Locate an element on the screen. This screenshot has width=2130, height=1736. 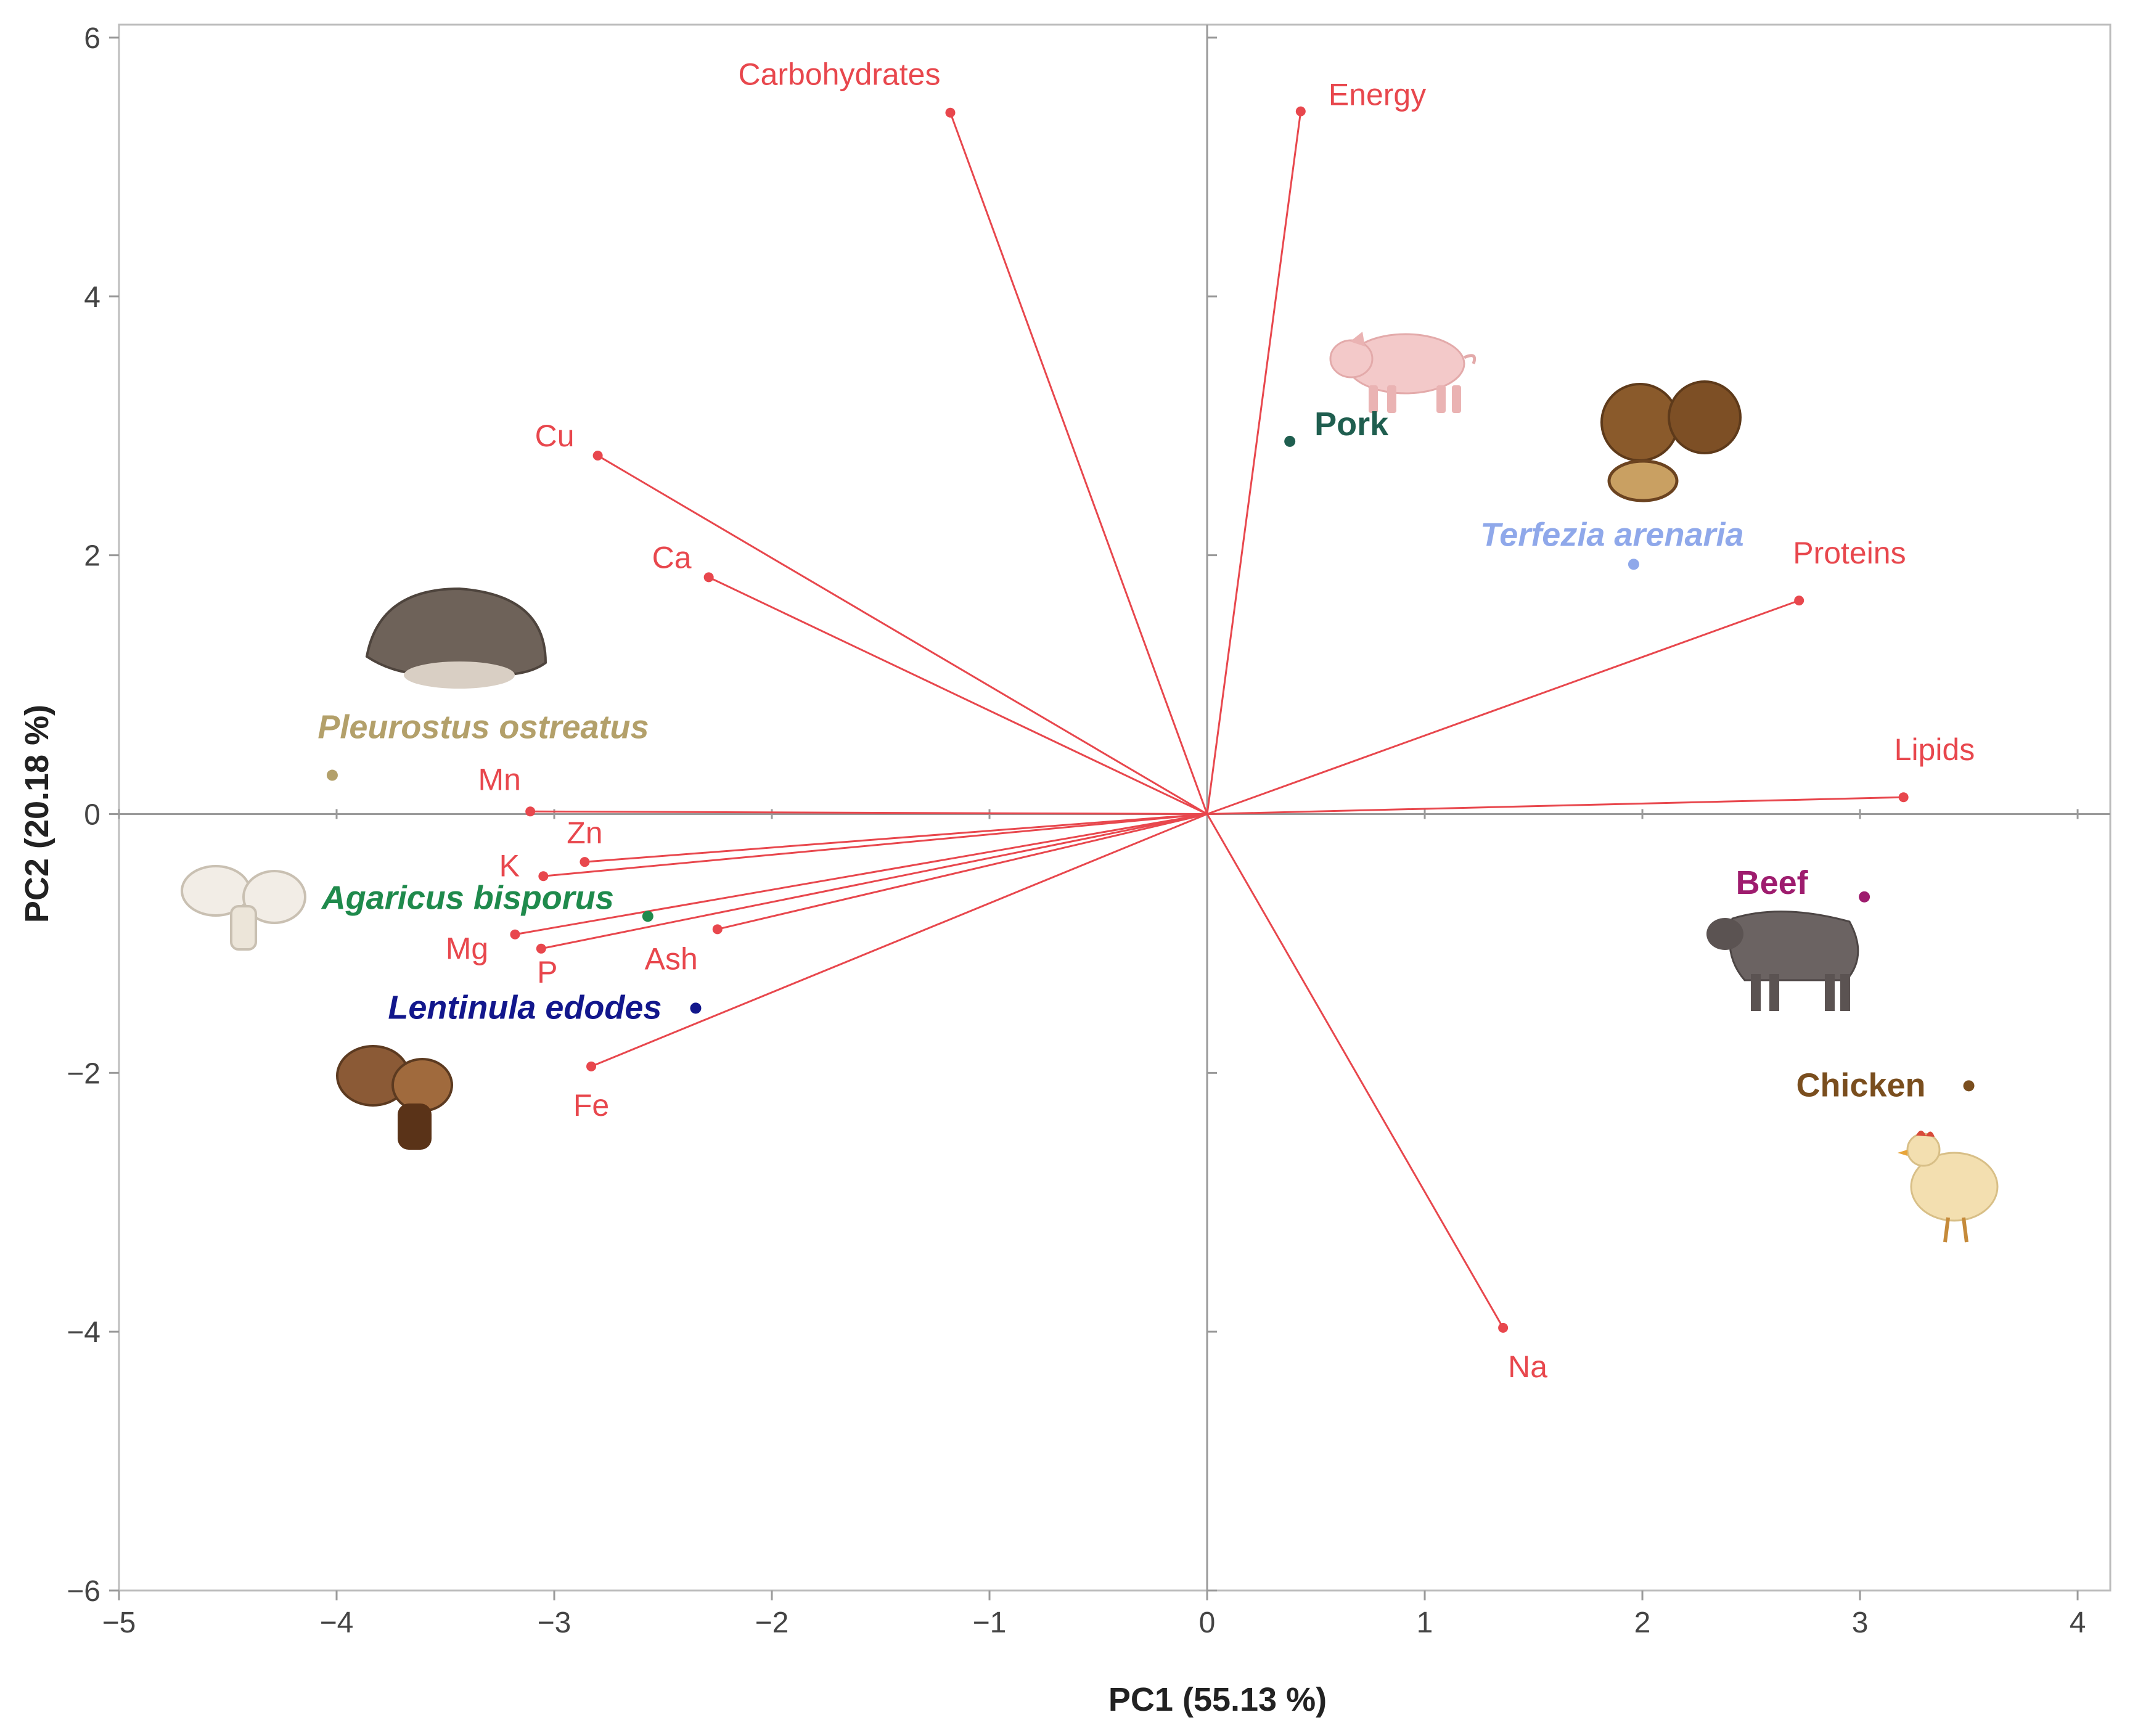
pig-ear is located at coordinates (1357, 339).